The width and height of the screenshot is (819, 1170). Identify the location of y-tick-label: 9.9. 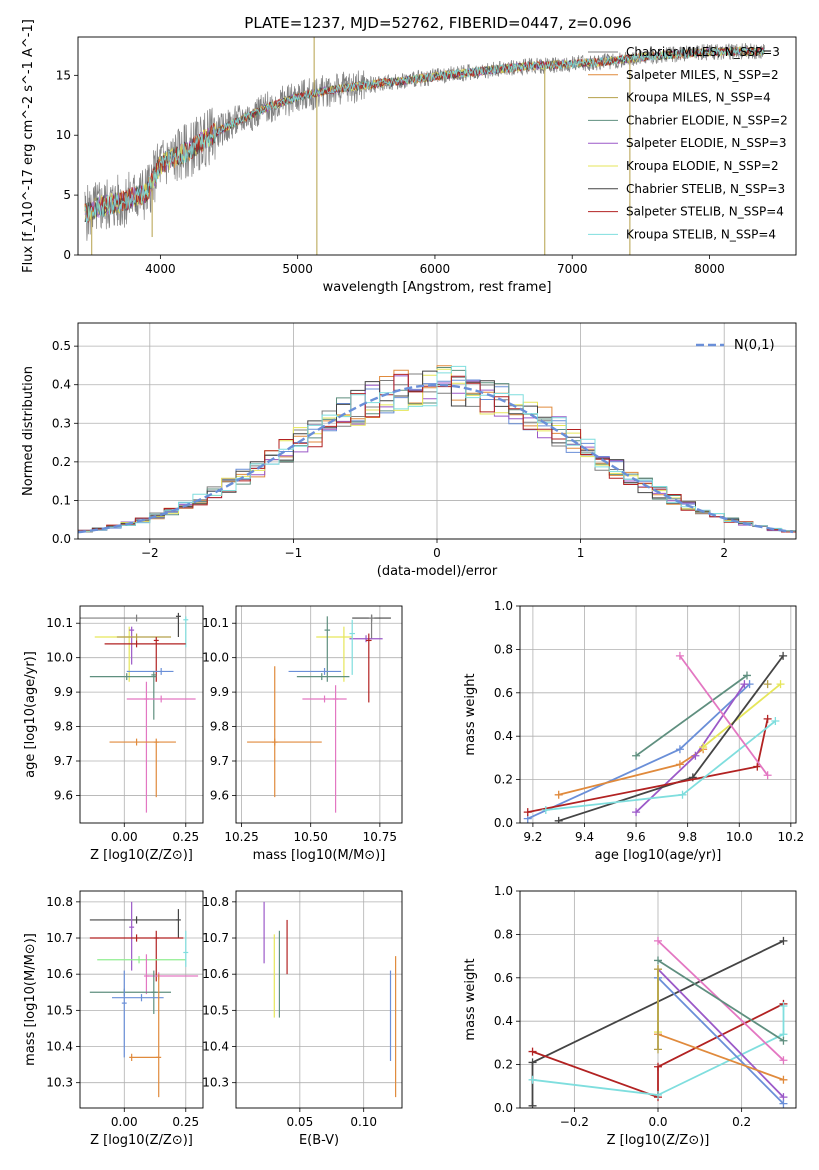
(219, 692).